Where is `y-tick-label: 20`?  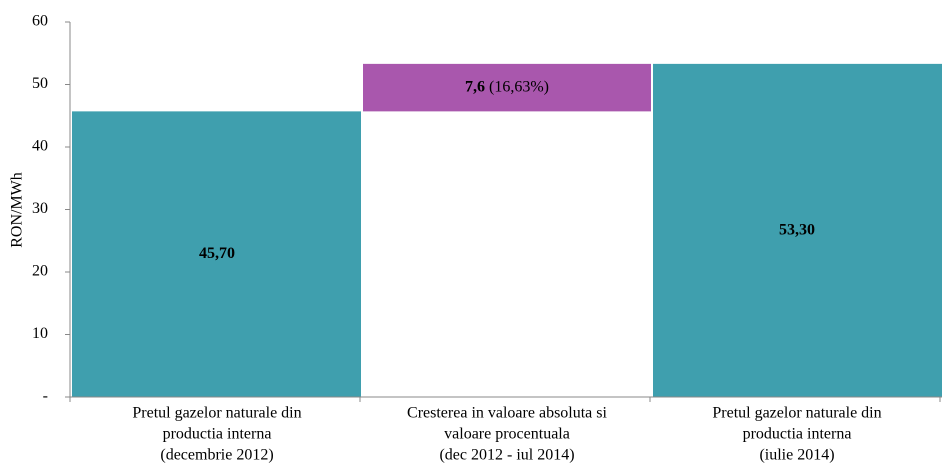
y-tick-label: 20 is located at coordinates (40, 271).